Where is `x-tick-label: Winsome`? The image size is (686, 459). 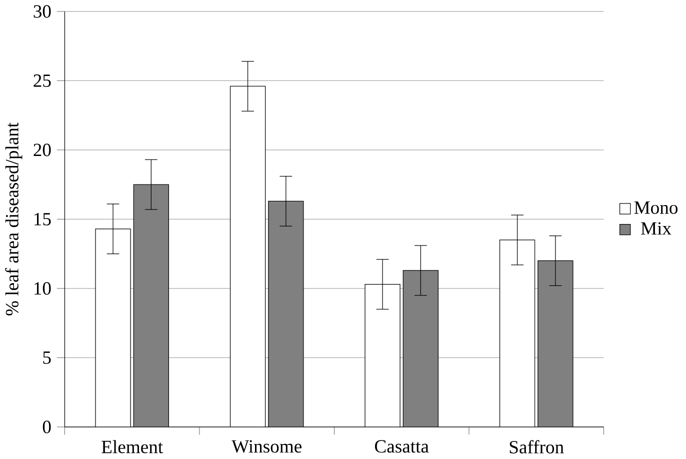 x-tick-label: Winsome is located at coordinates (267, 446).